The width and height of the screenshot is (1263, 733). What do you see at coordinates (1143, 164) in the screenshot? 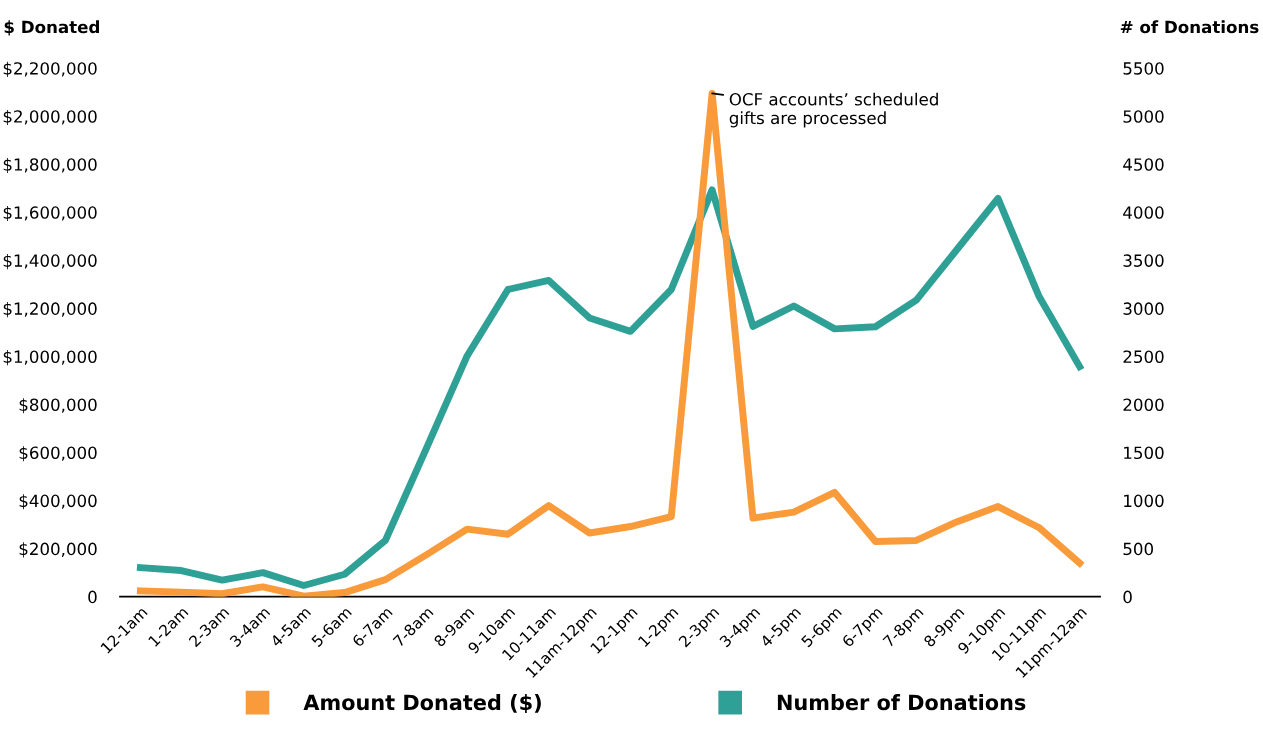
I see `y2-tick-label: 4500` at bounding box center [1143, 164].